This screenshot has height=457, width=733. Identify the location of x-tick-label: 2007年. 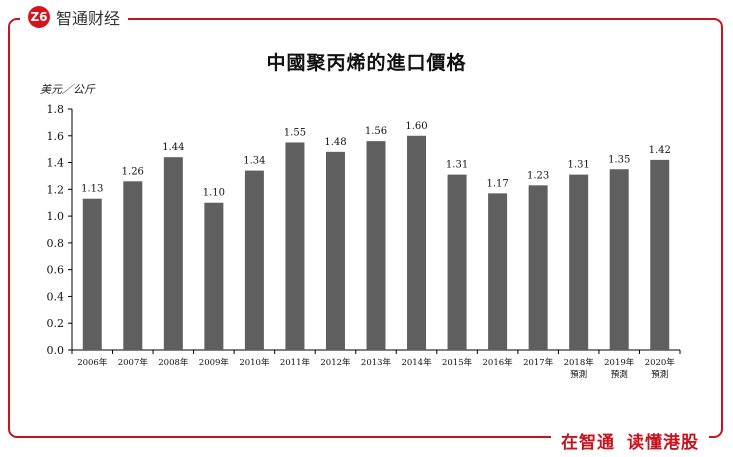
(133, 362).